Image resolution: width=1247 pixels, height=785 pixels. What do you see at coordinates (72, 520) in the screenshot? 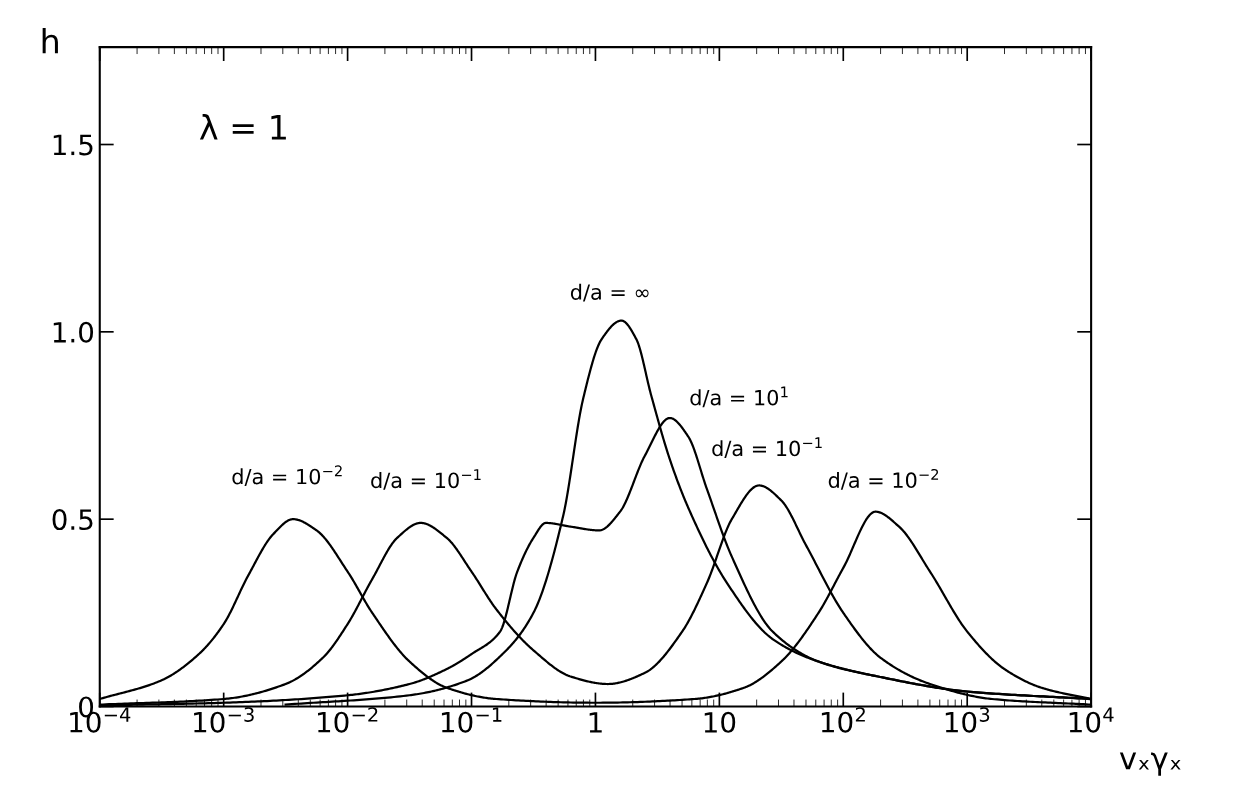
I see `y-tick-label: 0.5` at bounding box center [72, 520].